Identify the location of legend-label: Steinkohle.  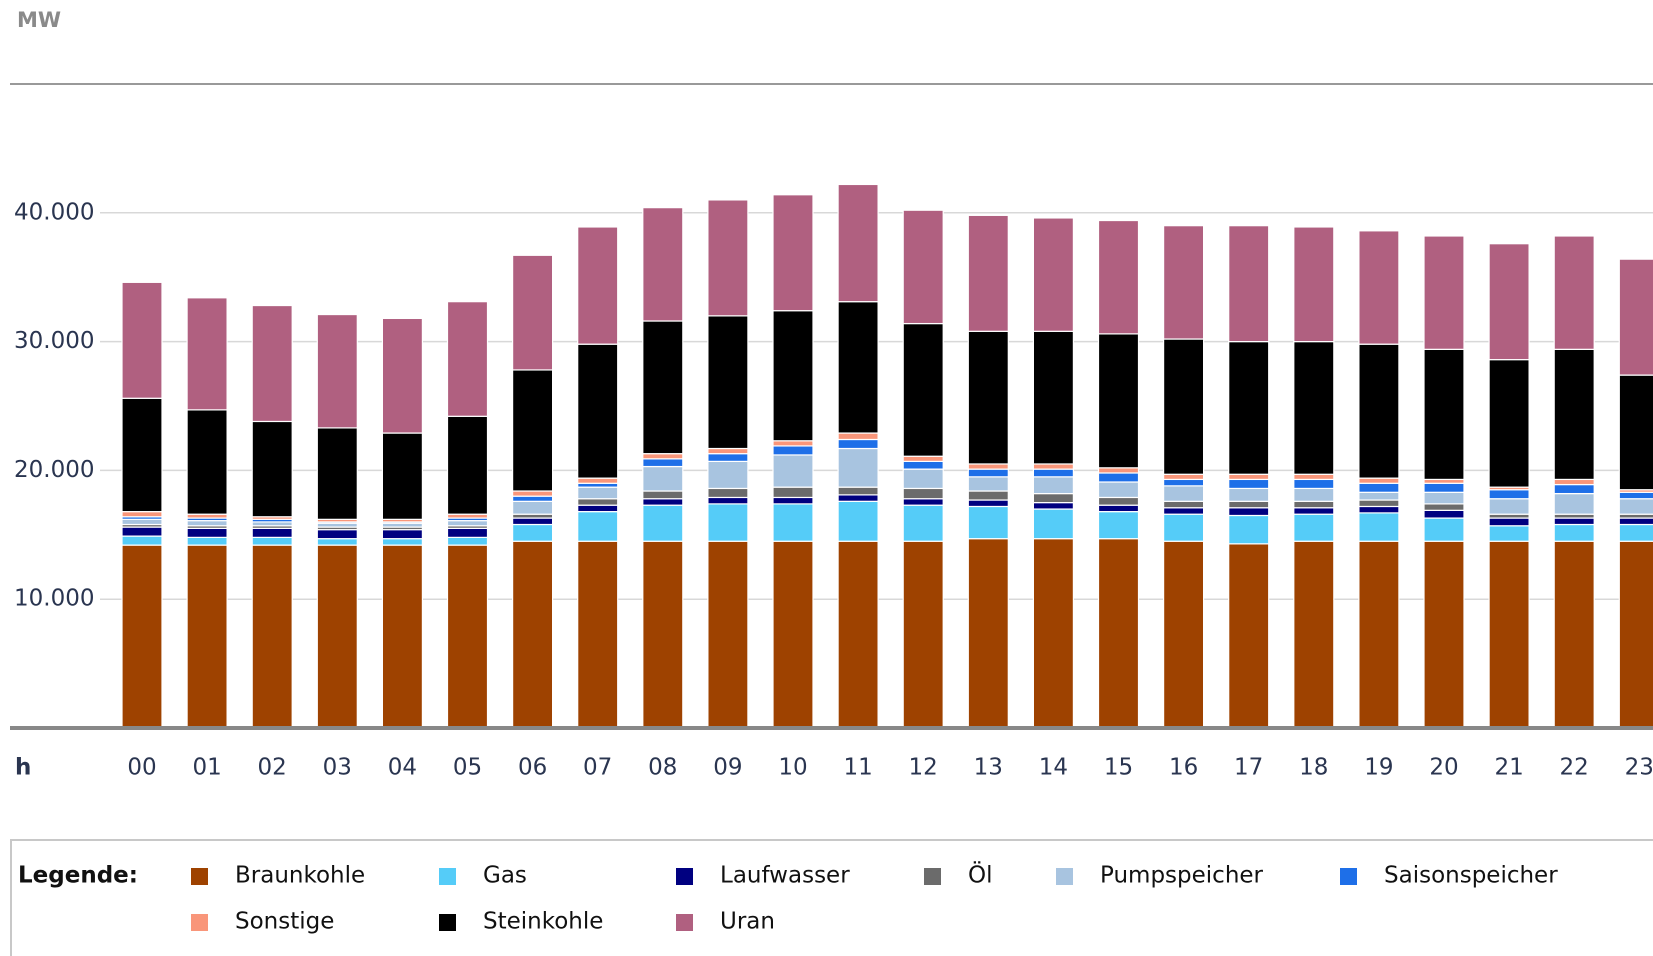
(543, 922).